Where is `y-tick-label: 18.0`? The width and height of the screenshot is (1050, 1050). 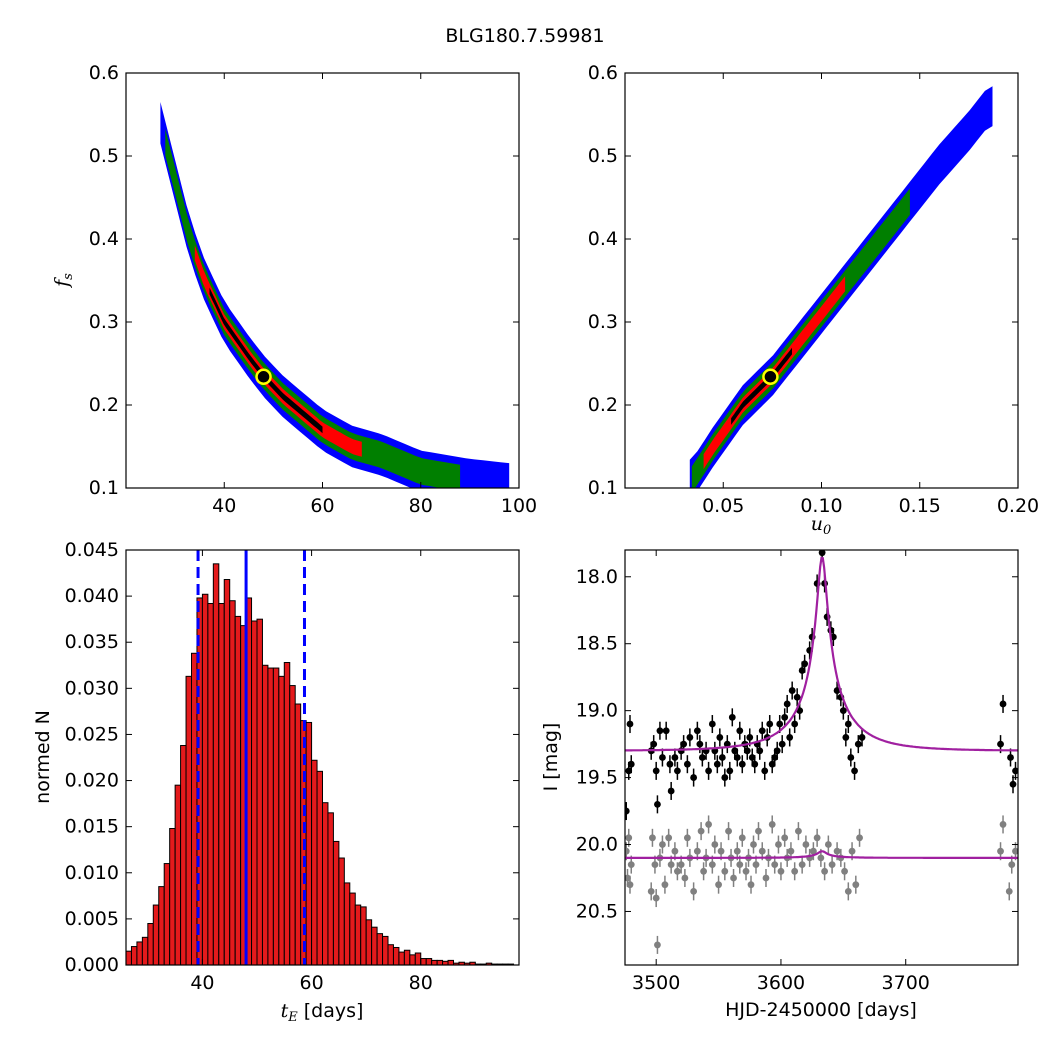 y-tick-label: 18.0 is located at coordinates (597, 577).